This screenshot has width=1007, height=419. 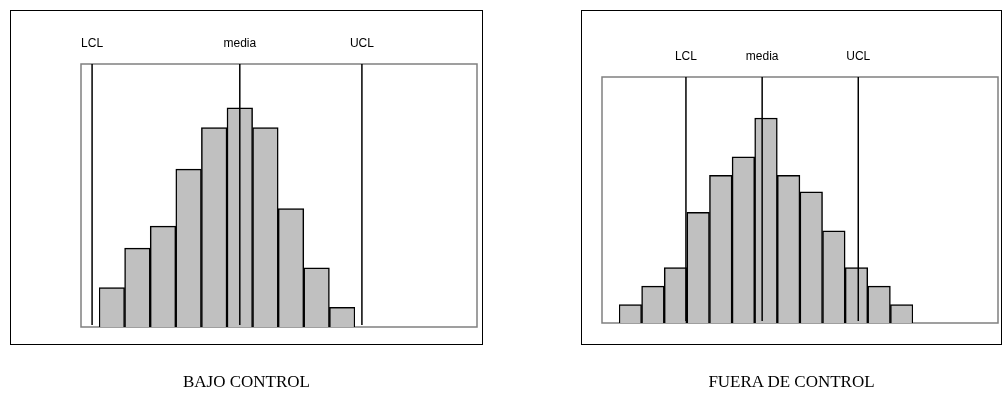 I want to click on text: BAJO CONTROL, so click(x=246, y=382).